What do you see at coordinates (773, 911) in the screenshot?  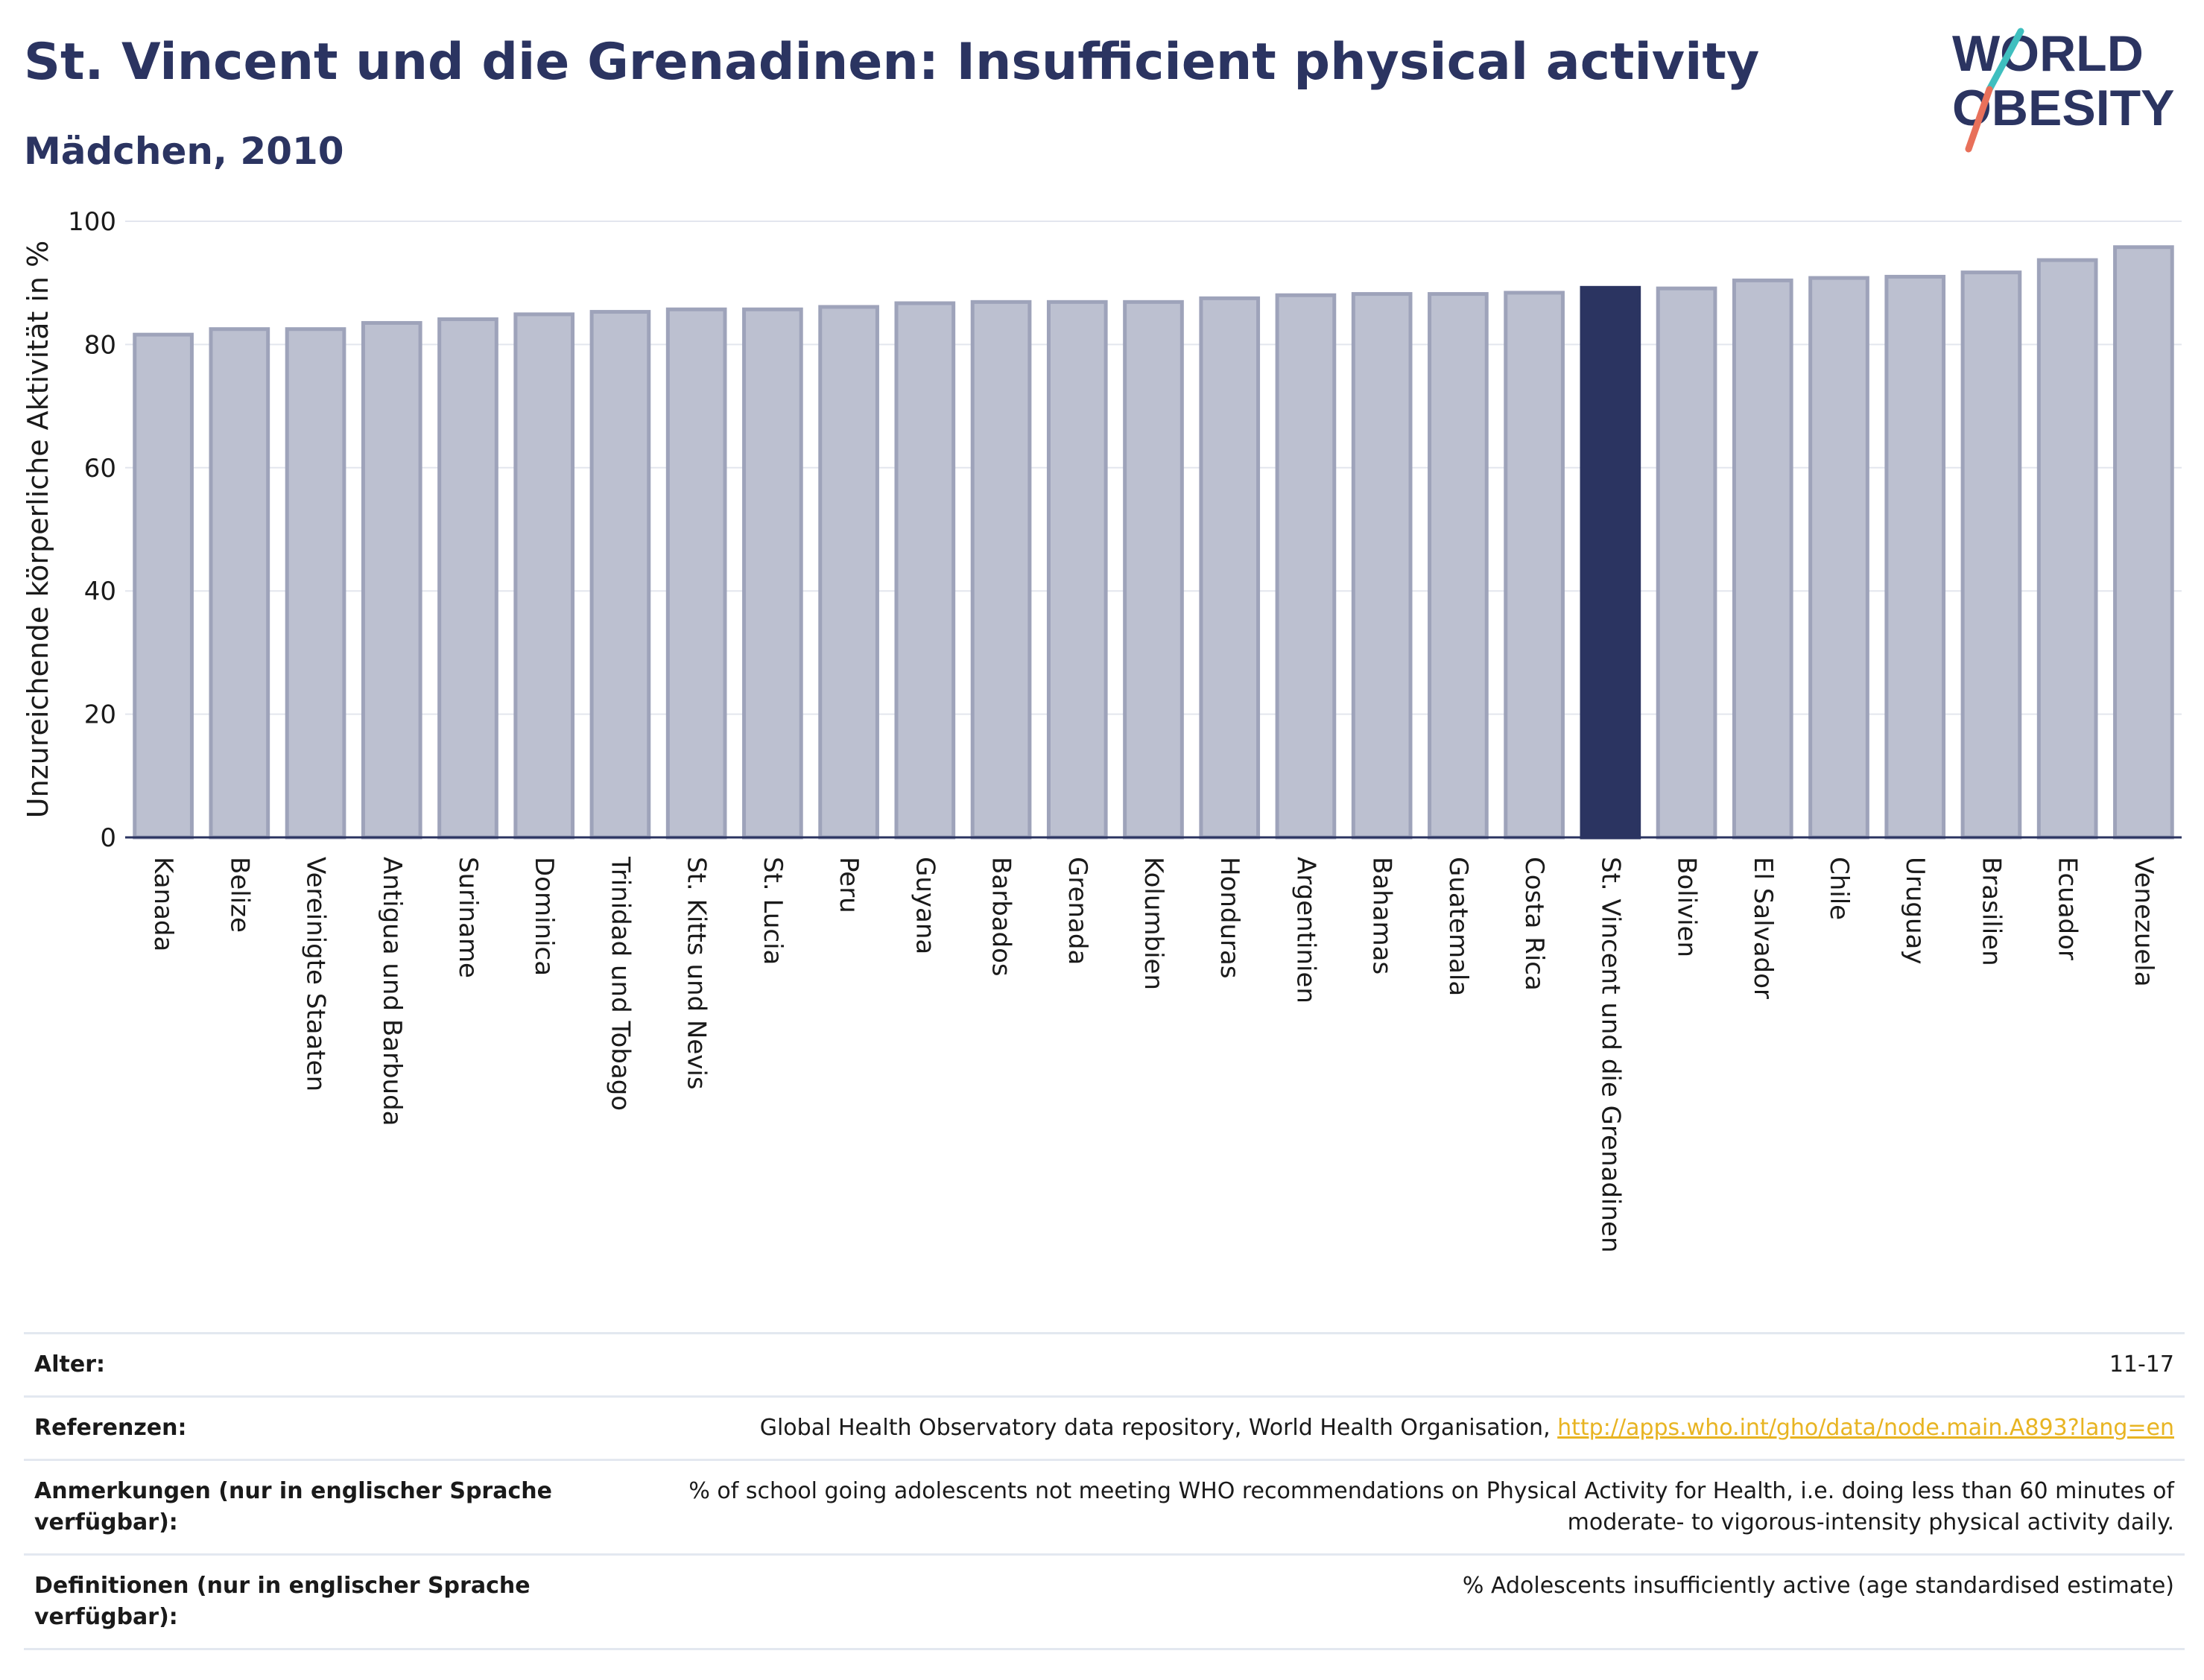 I see `x-tick-label: St. Lucia` at bounding box center [773, 911].